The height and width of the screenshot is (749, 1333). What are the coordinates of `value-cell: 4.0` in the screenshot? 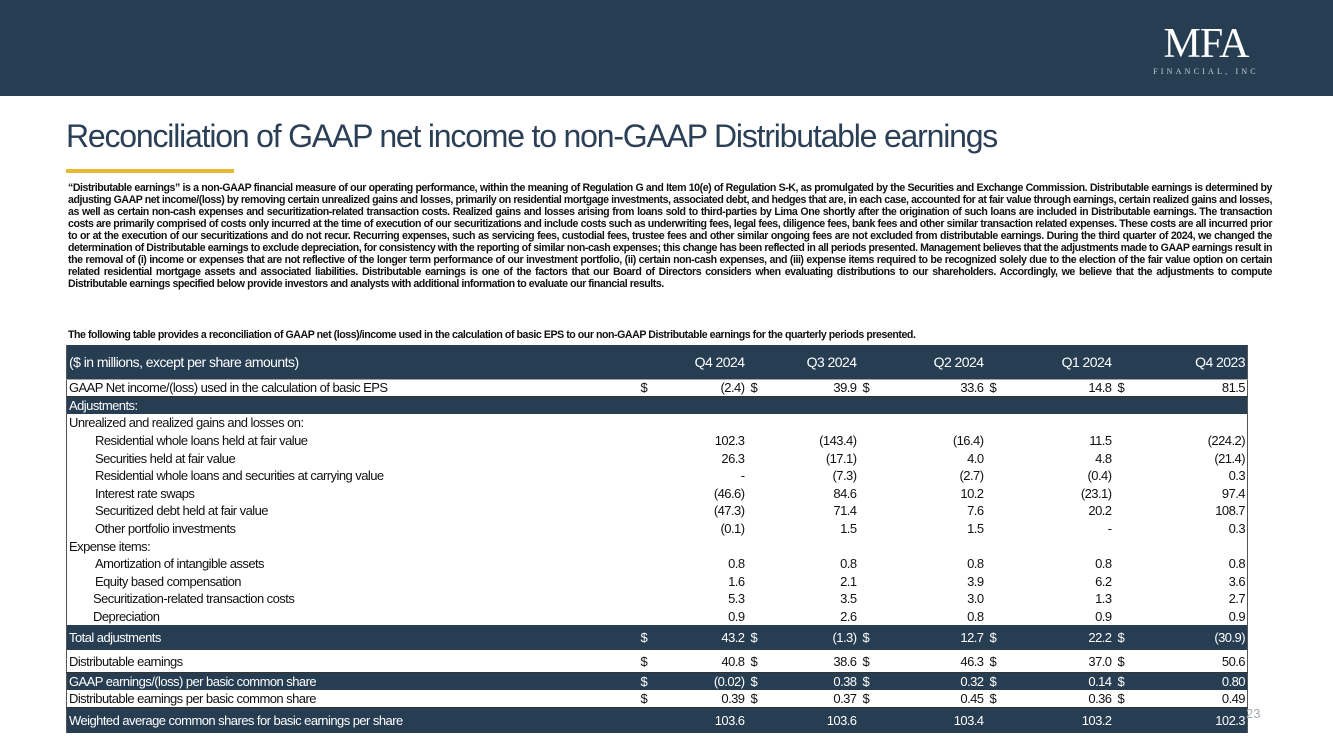 It's located at (975, 458).